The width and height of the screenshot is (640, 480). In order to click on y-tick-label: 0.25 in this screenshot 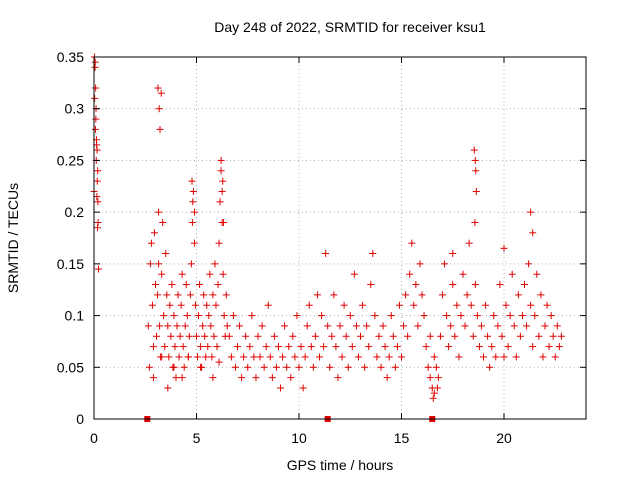, I will do `click(70, 160)`.